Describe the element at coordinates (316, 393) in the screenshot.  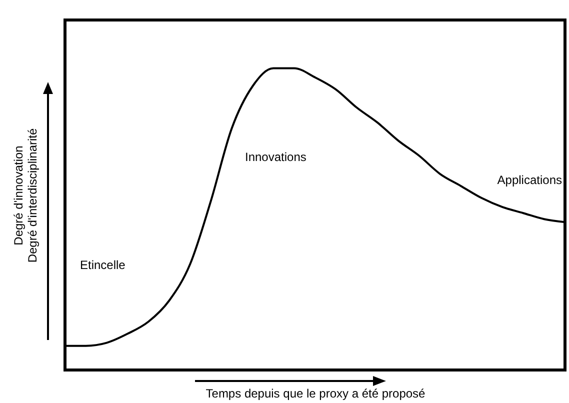
I see `x-axis-title: Temps depuis que le proxy a été proposé` at that location.